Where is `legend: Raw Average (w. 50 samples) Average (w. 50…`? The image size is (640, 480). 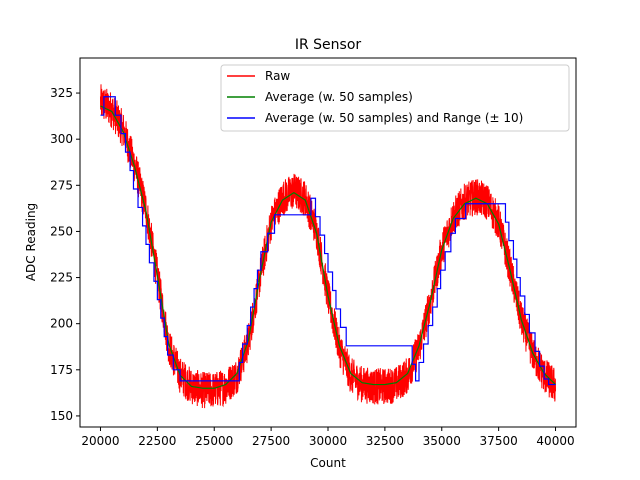
legend: Raw Average (w. 50 samples) Average (w. 50… is located at coordinates (395, 98).